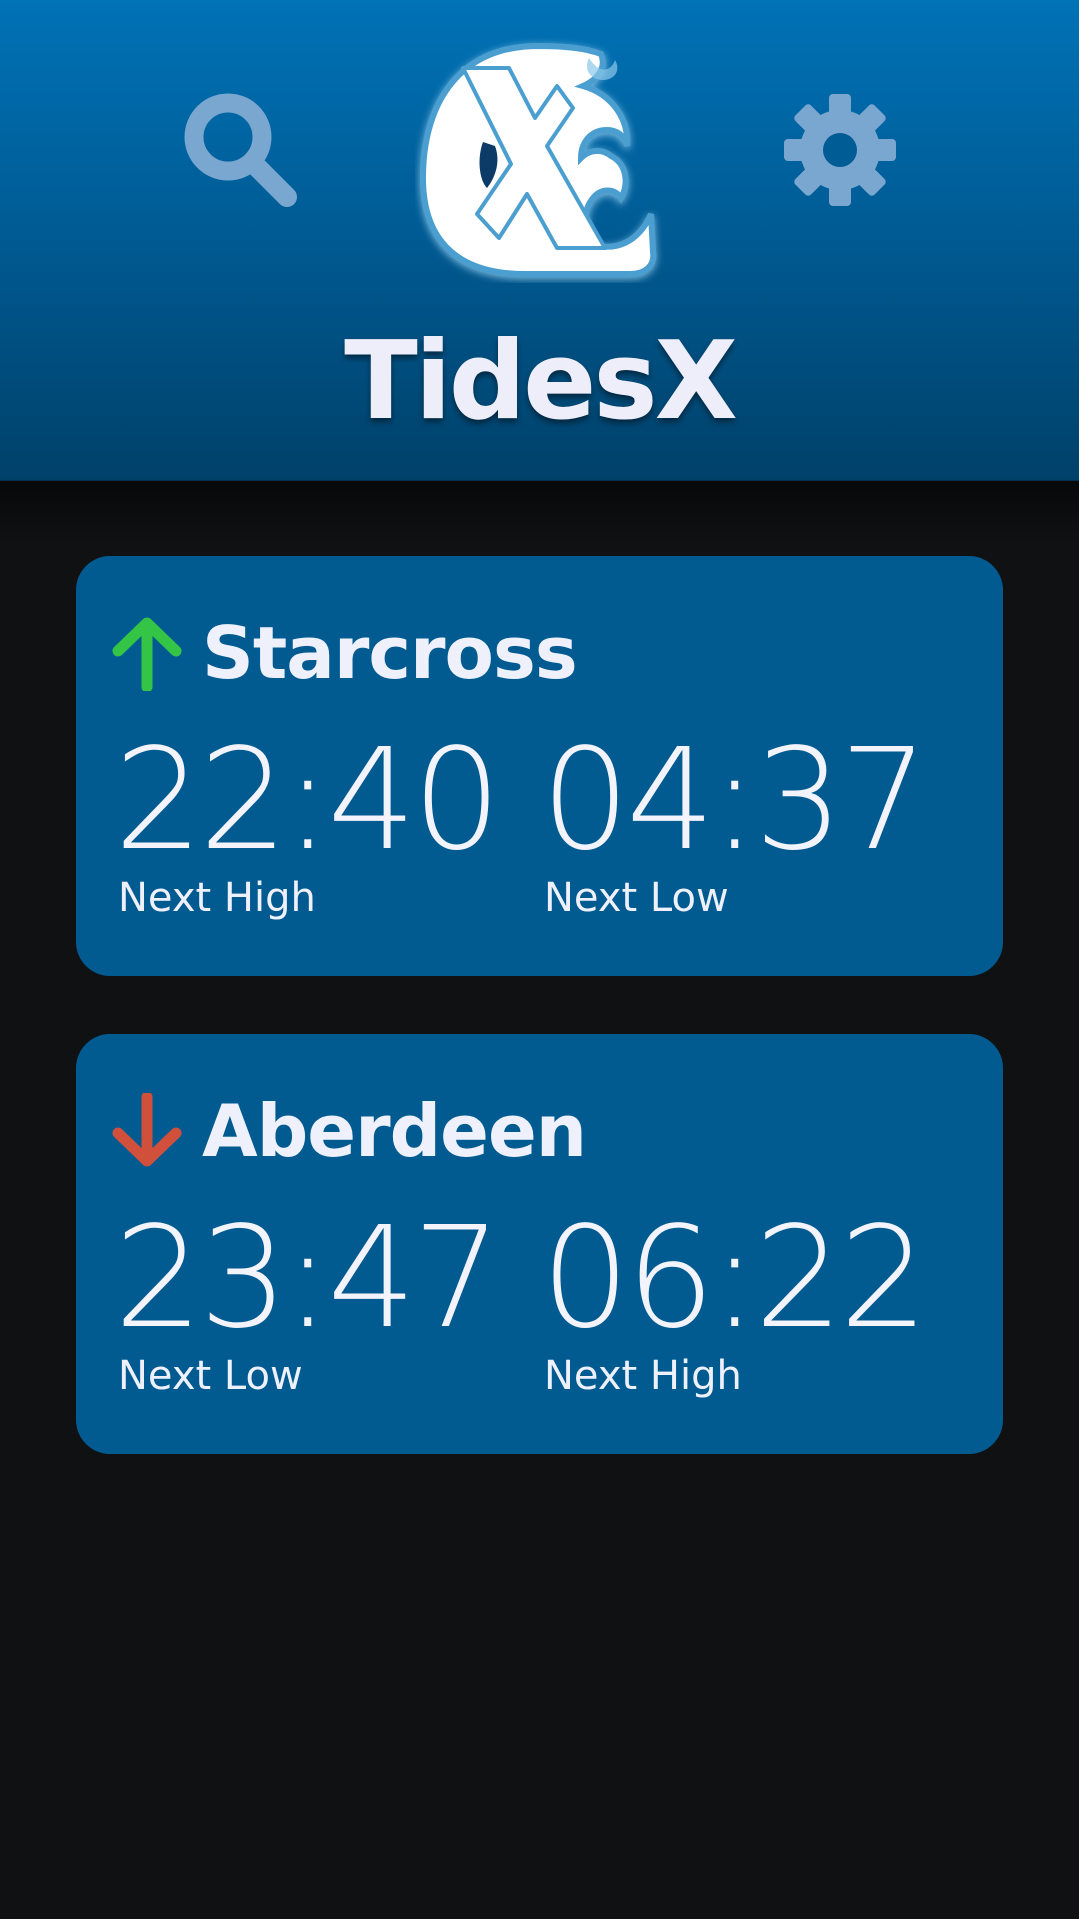 This screenshot has height=1919, width=1079. I want to click on settings-button, so click(840, 150).